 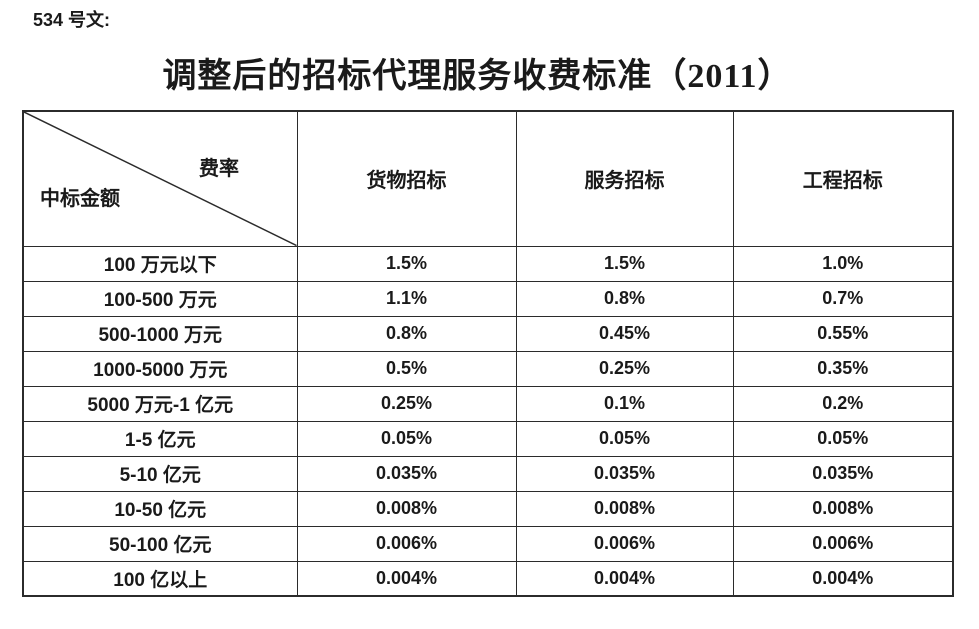 What do you see at coordinates (160, 333) in the screenshot?
I see `amount-range-cell: 500-1000 万元` at bounding box center [160, 333].